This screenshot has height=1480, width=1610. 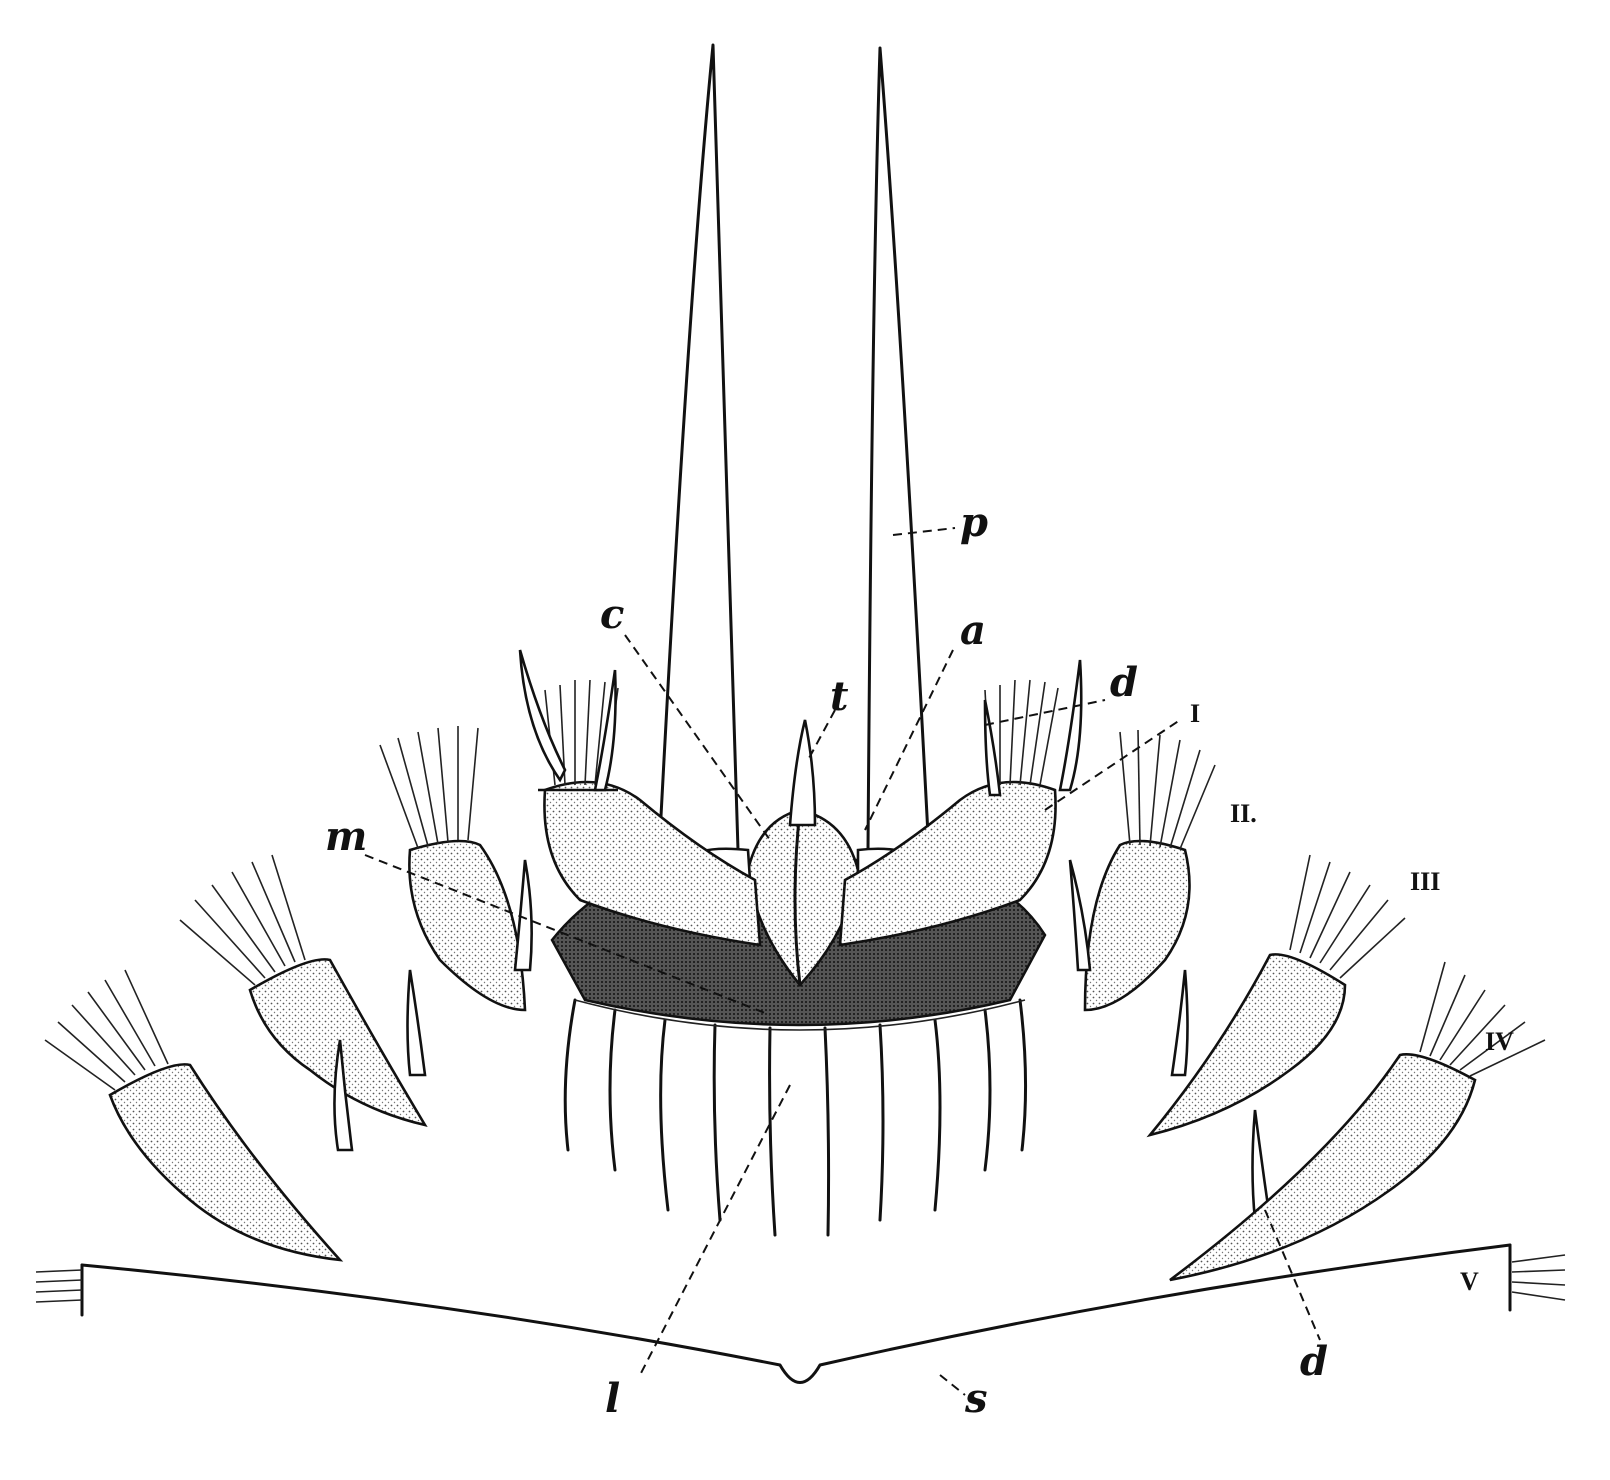 What do you see at coordinates (795, 1117) in the screenshot?
I see `labial-teeth` at bounding box center [795, 1117].